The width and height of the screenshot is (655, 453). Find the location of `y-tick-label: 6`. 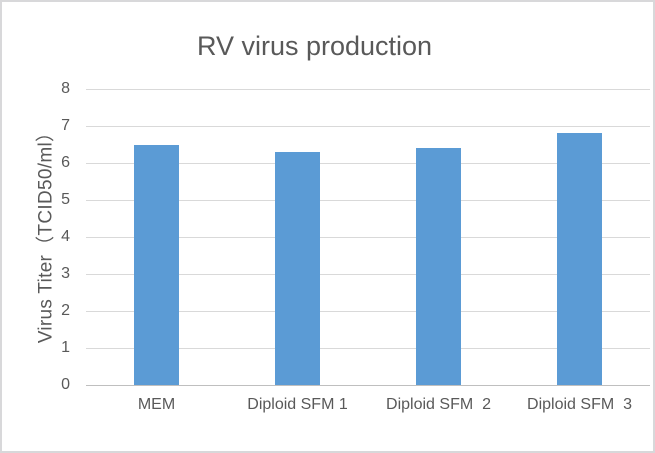

y-tick-label: 6 is located at coordinates (65, 162).